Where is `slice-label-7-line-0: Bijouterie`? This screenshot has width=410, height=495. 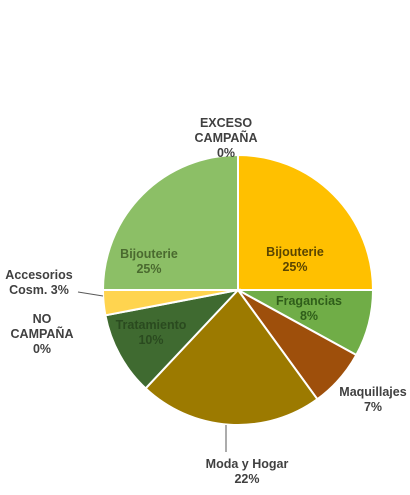 slice-label-7-line-0: Bijouterie is located at coordinates (149, 254).